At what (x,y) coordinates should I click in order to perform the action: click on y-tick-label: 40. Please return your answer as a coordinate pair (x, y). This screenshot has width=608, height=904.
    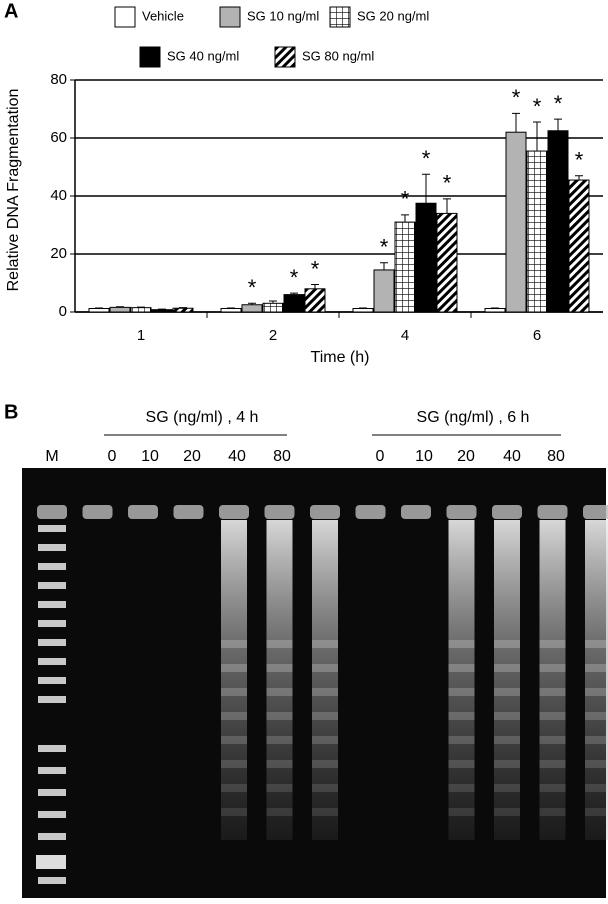
    Looking at the image, I should click on (58, 195).